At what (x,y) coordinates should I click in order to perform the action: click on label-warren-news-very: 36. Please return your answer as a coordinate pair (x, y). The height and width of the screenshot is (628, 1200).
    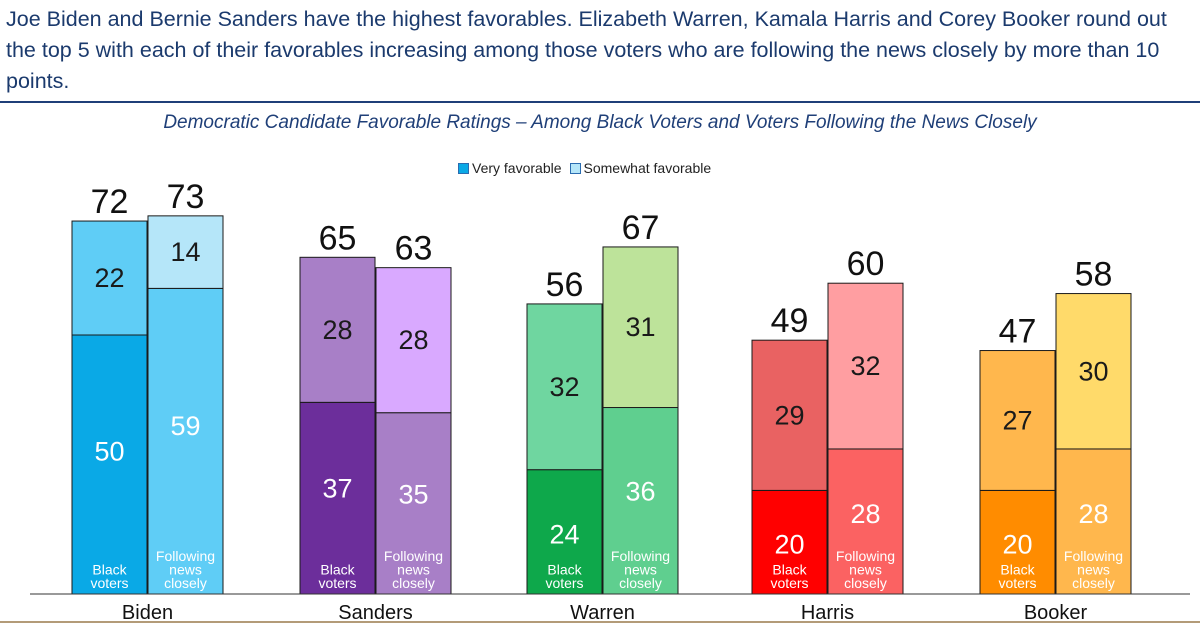
    Looking at the image, I should click on (640, 491).